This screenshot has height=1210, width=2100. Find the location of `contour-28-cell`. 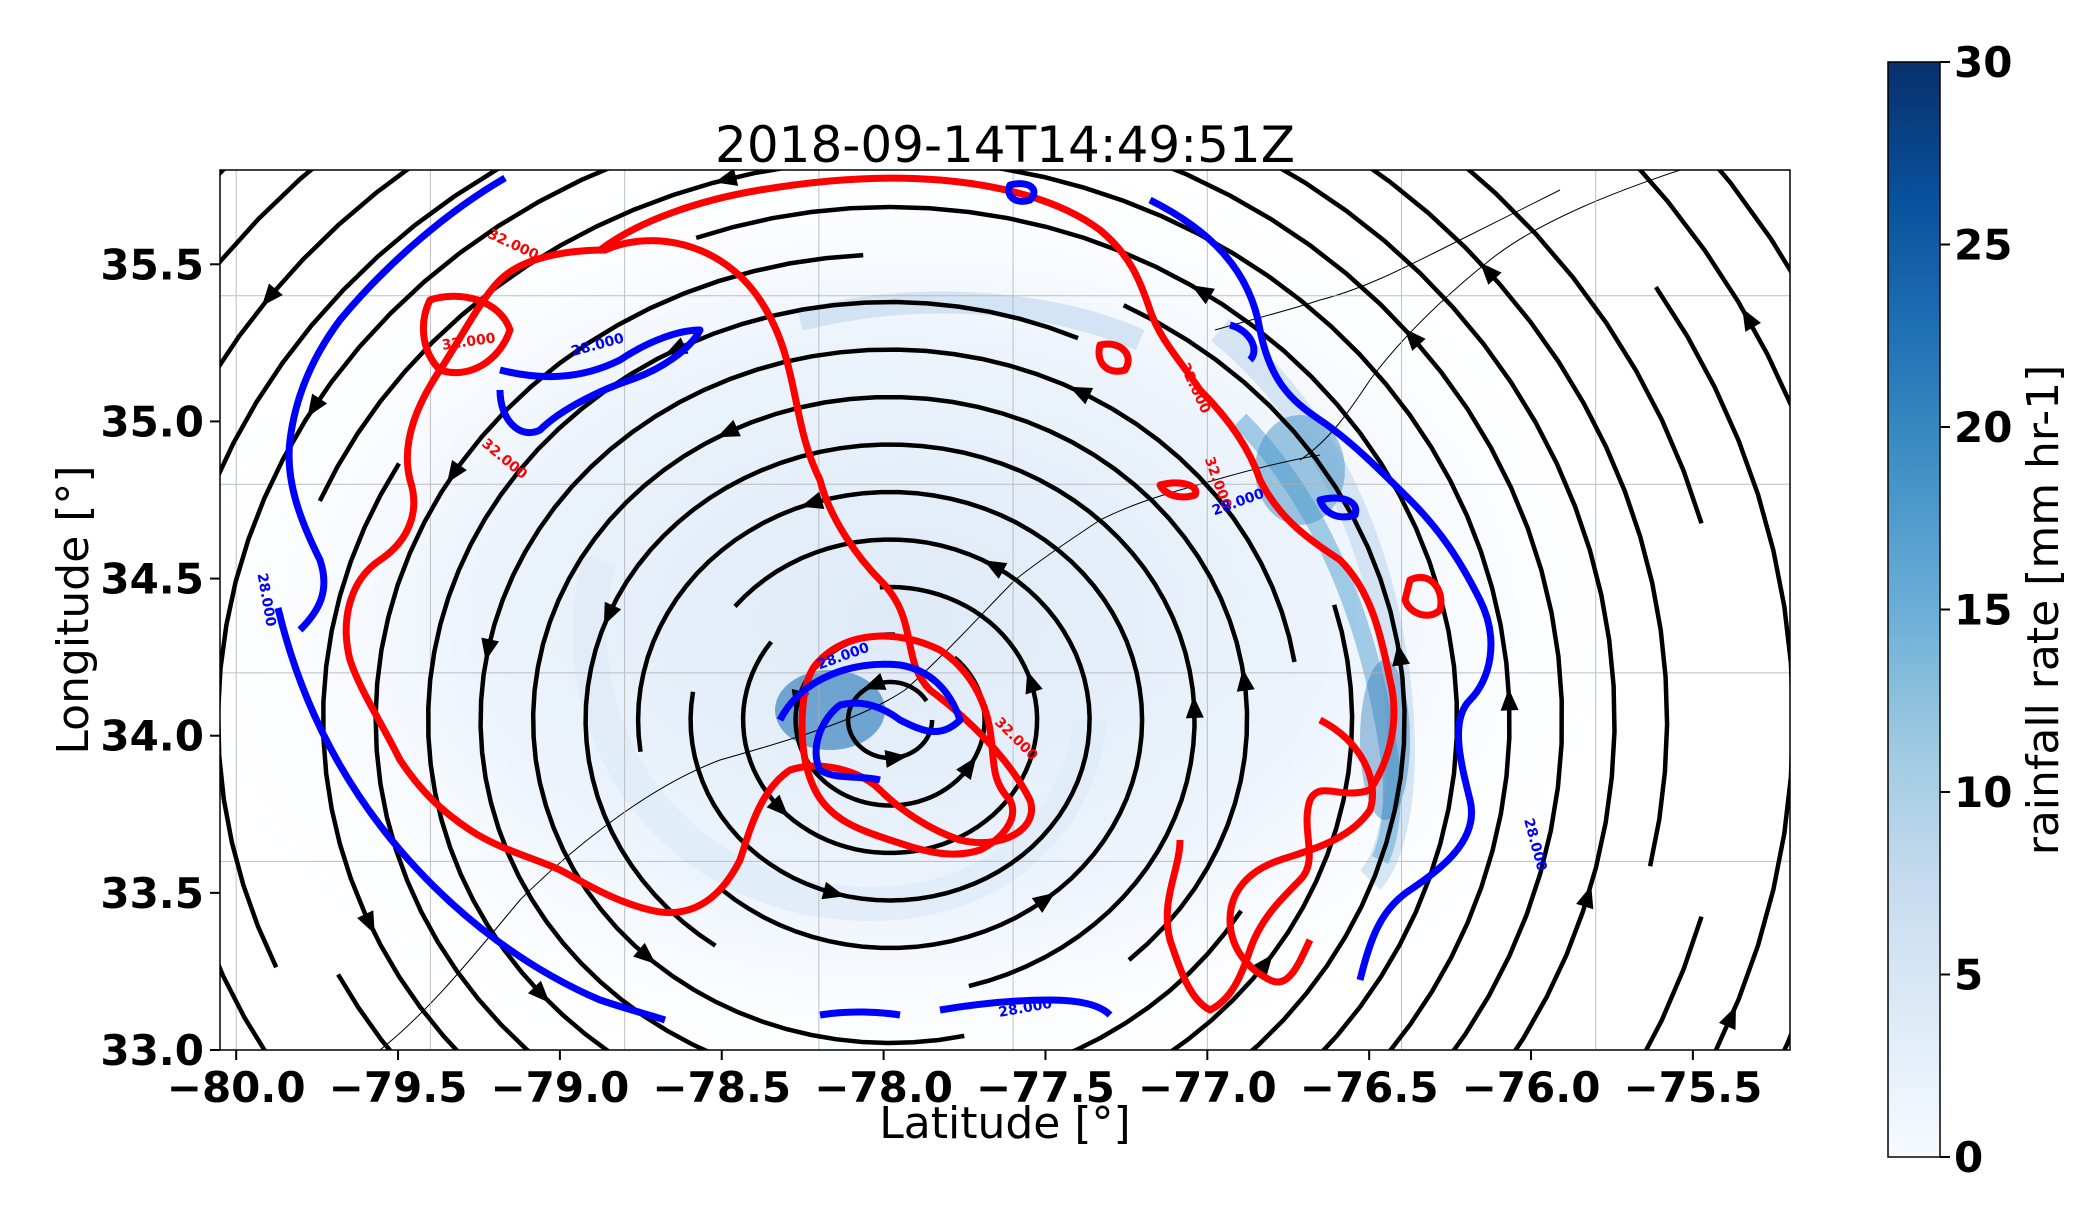

contour-28-cell is located at coordinates (1338, 507).